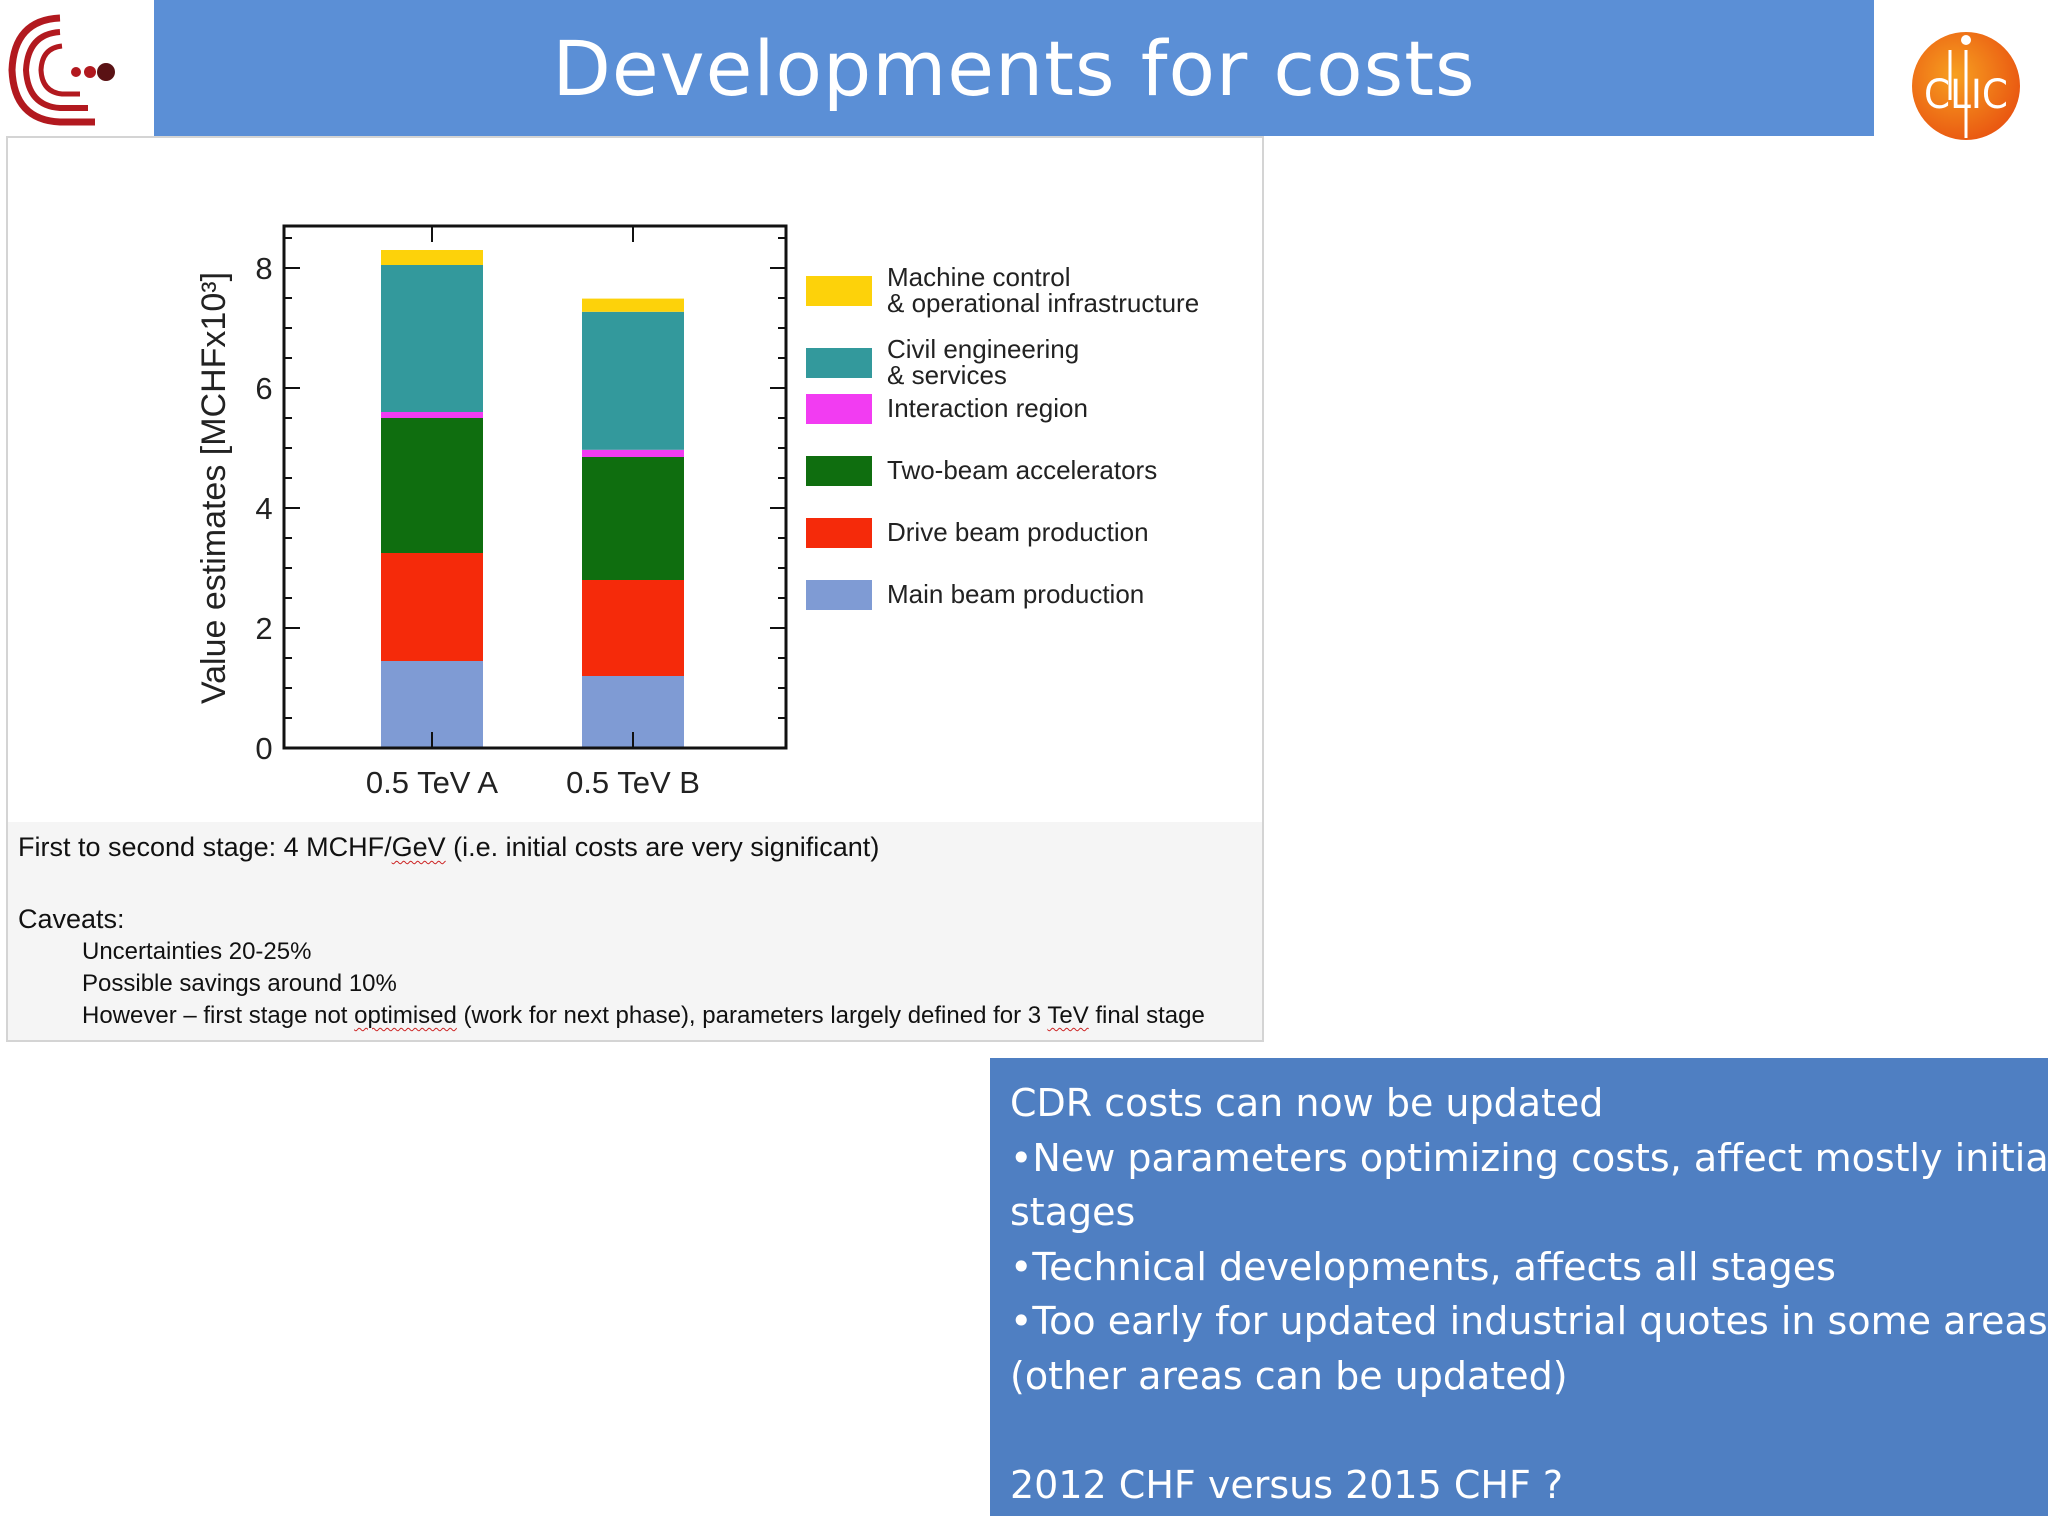 Image resolution: width=2048 pixels, height=1536 pixels. What do you see at coordinates (1018, 532) in the screenshot?
I see `legend-label: Drive beam production` at bounding box center [1018, 532].